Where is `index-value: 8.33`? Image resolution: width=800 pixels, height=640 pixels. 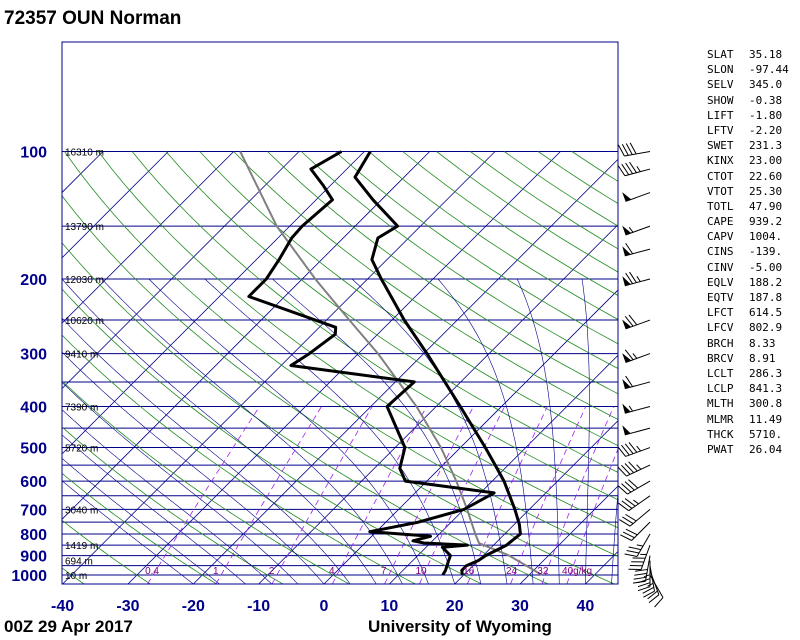 index-value: 8.33 is located at coordinates (762, 343).